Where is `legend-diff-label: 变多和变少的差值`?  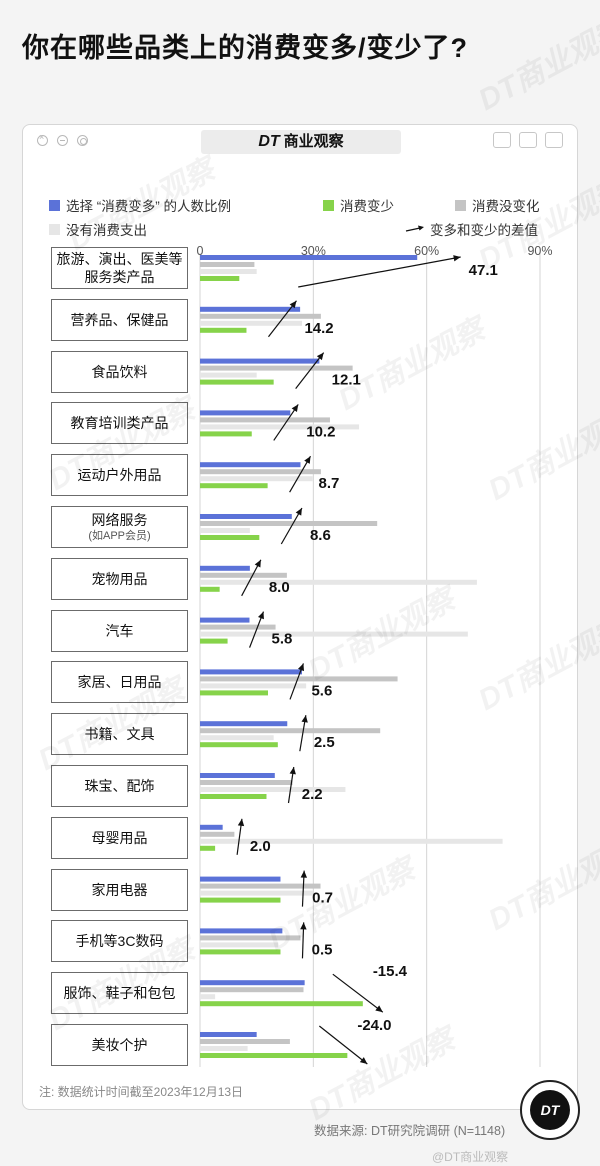
legend-diff-label: 变多和变少的差值 is located at coordinates (484, 230).